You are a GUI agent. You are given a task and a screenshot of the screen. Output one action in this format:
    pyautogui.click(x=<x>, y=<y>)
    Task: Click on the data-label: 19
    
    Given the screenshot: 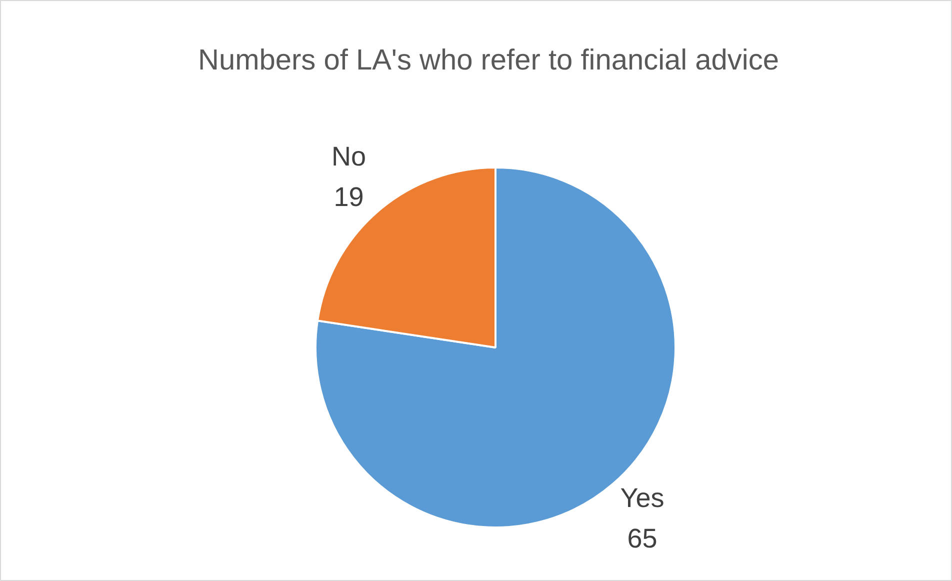 What is the action you would take?
    pyautogui.click(x=349, y=197)
    